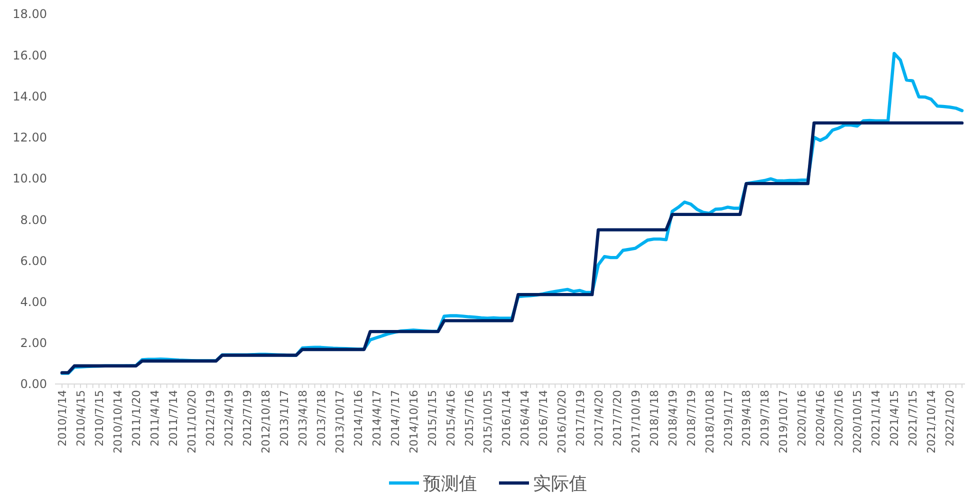  What do you see at coordinates (525, 418) in the screenshot?
I see `x-tick-label: 2016/4/14` at bounding box center [525, 418].